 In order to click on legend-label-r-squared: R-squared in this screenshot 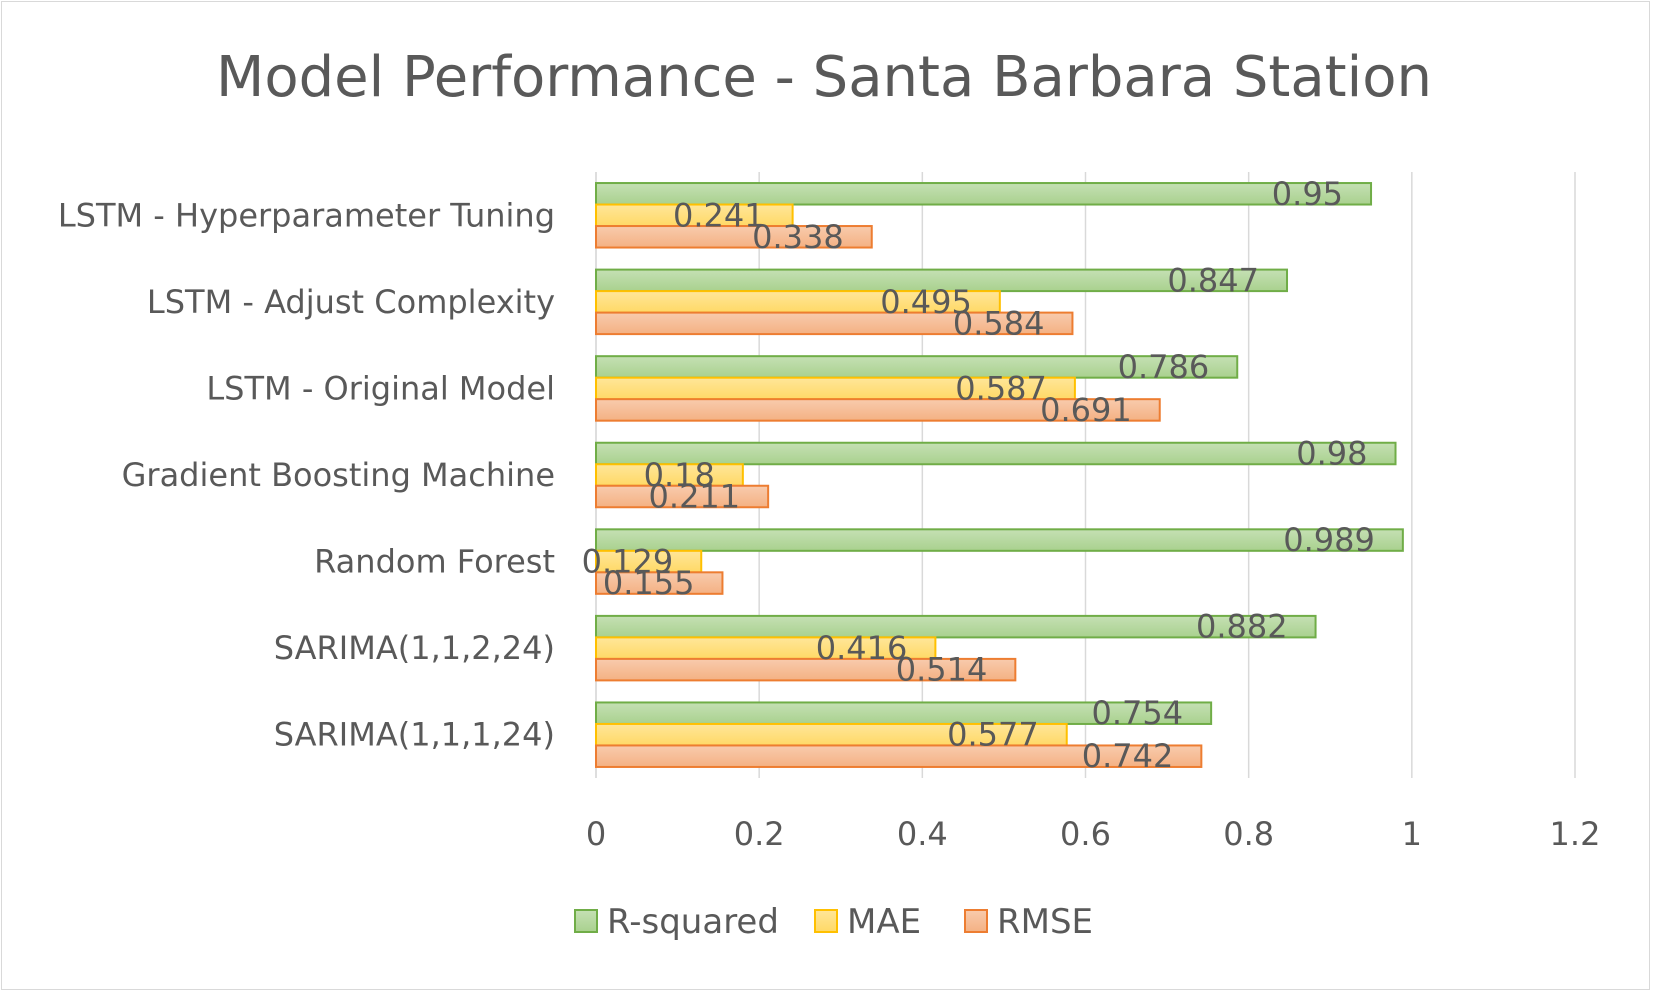, I will do `click(693, 922)`.